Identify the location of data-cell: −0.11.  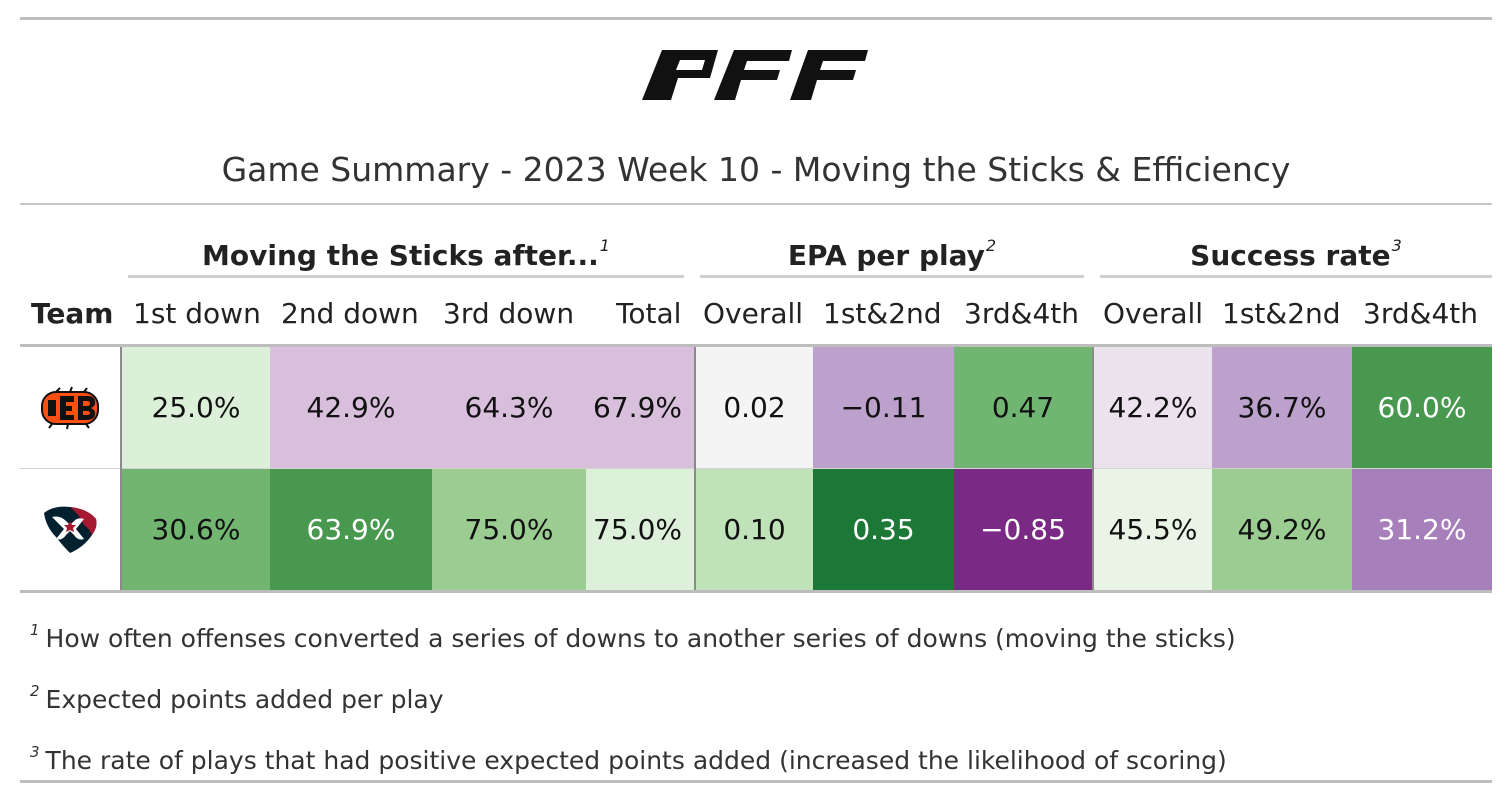
(883, 407).